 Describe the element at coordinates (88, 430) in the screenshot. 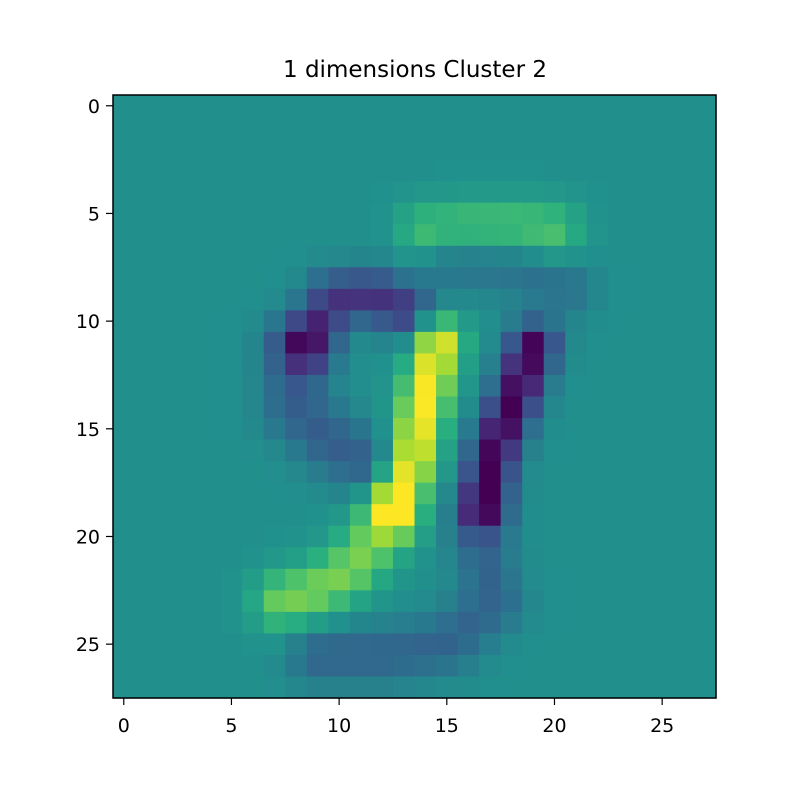

I see `y-tick-label: 15` at that location.